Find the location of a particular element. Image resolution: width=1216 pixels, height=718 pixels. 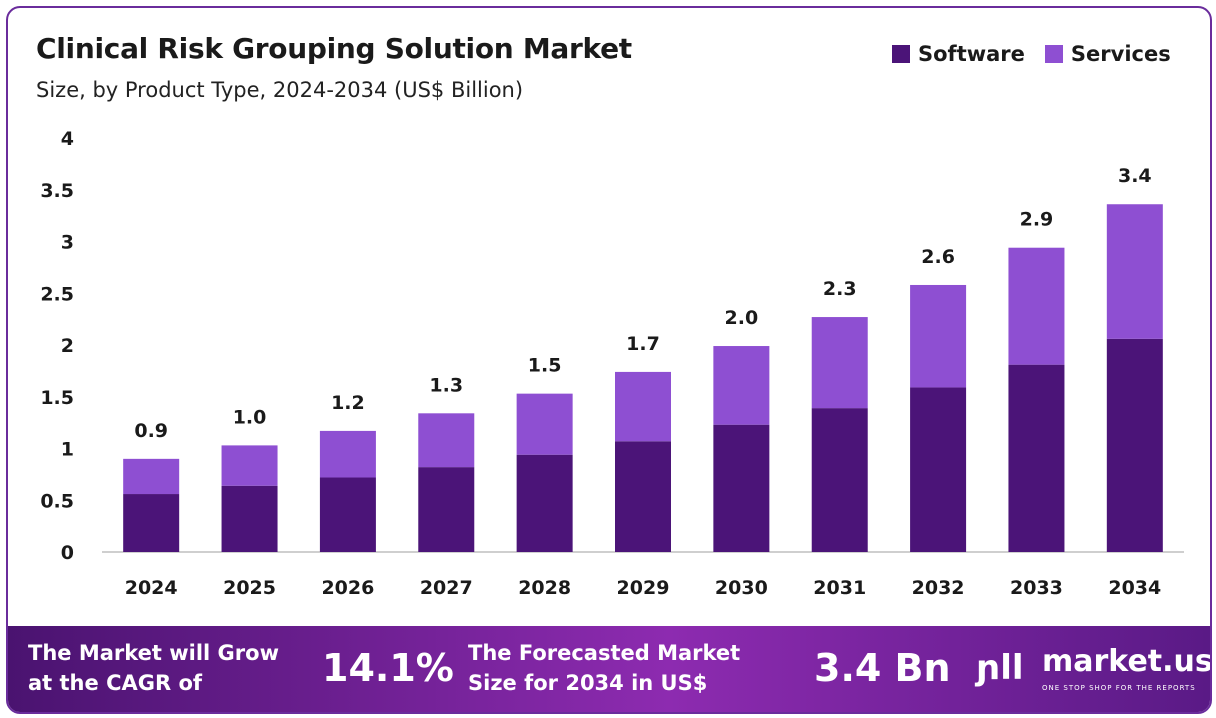

total-label-2030: 2.0 is located at coordinates (742, 318).